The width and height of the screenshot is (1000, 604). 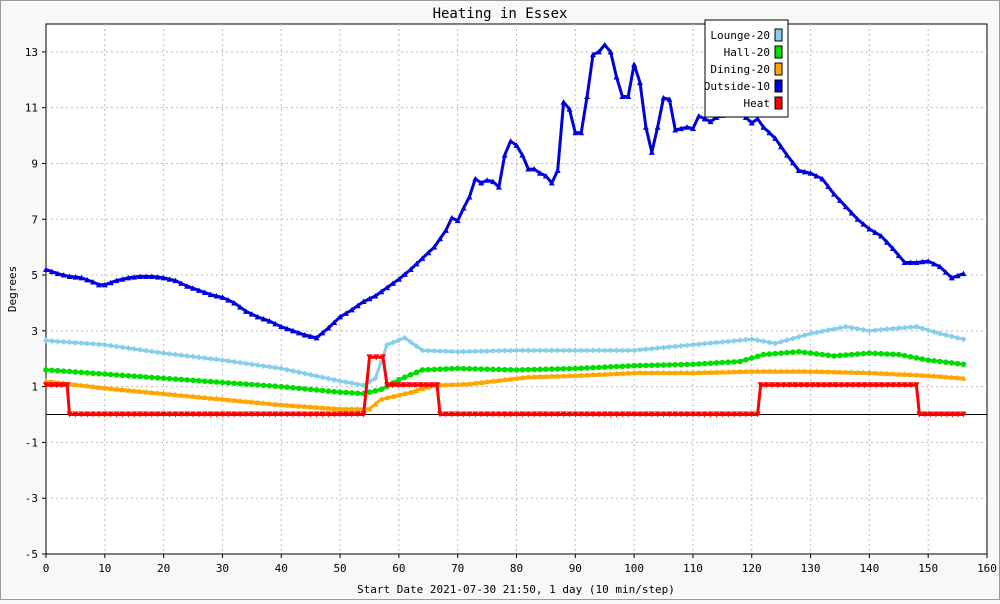 What do you see at coordinates (928, 568) in the screenshot?
I see `x-tick-label: 150` at bounding box center [928, 568].